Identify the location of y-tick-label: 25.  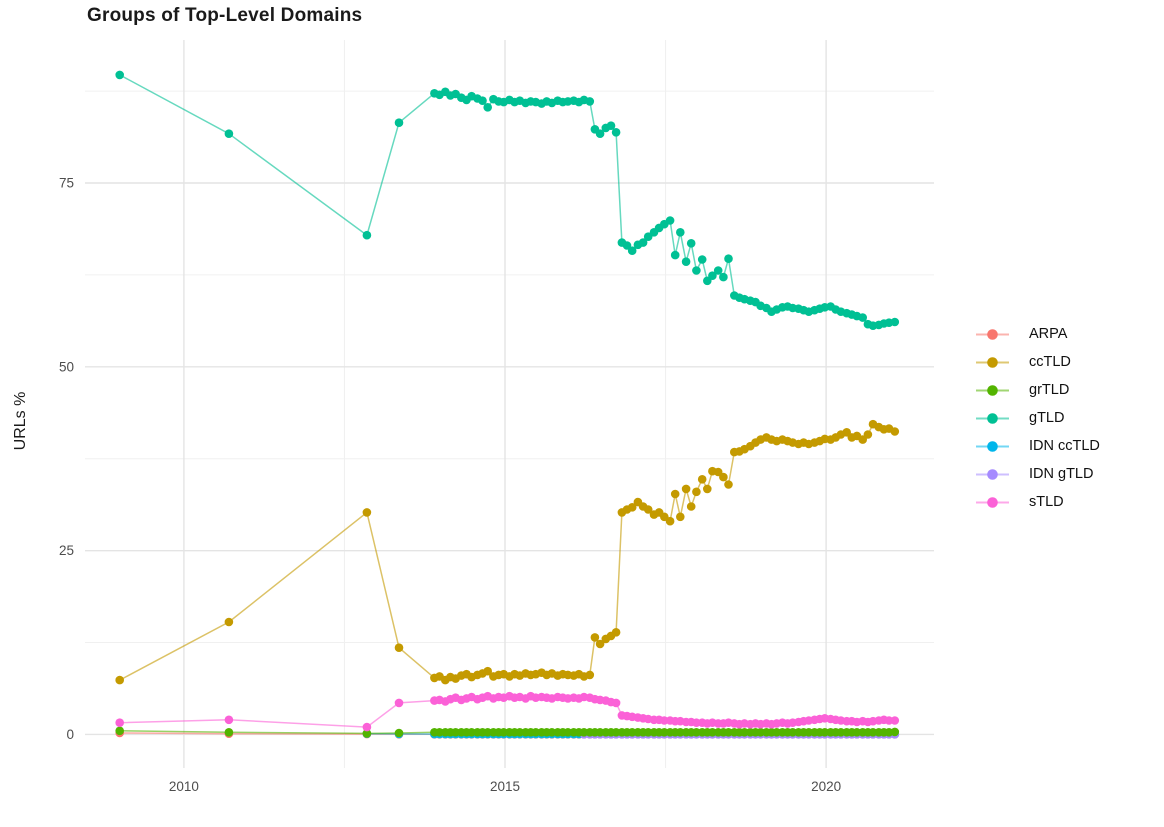
(66, 550).